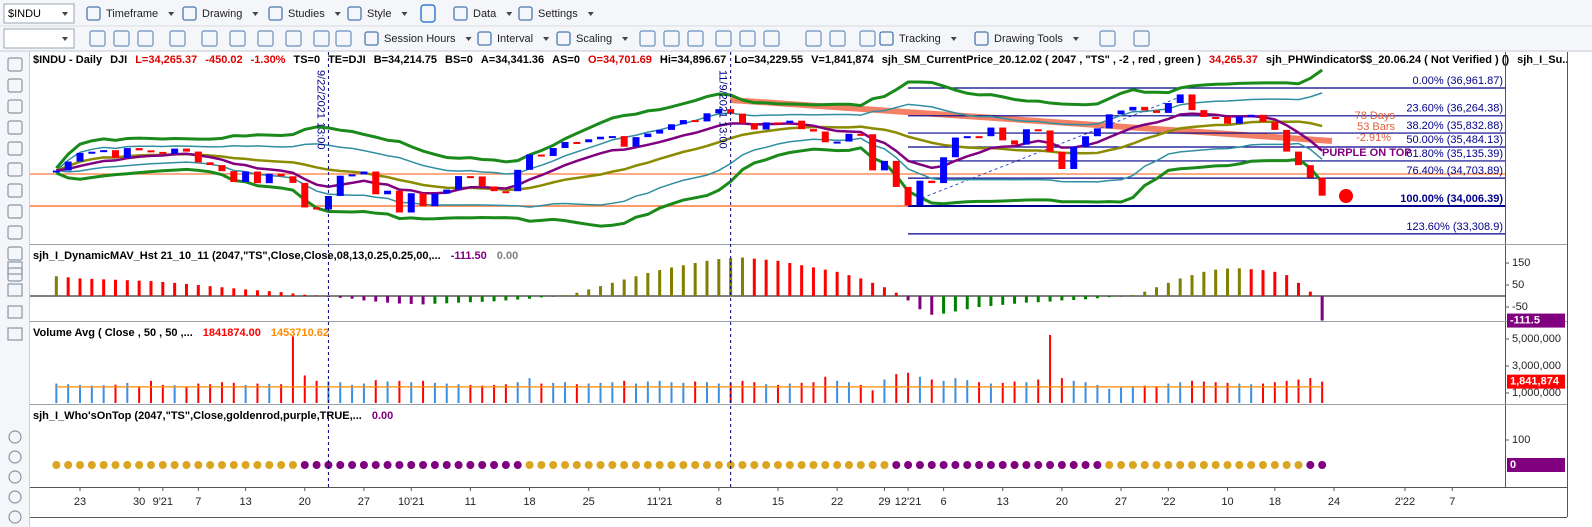 The image size is (1592, 527). What do you see at coordinates (920, 39) in the screenshot?
I see `toolbar-menu: Tracking` at bounding box center [920, 39].